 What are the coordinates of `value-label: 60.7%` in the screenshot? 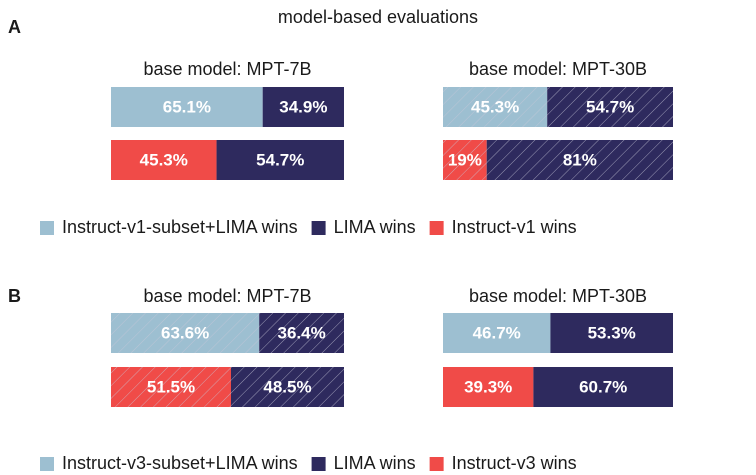 It's located at (603, 386).